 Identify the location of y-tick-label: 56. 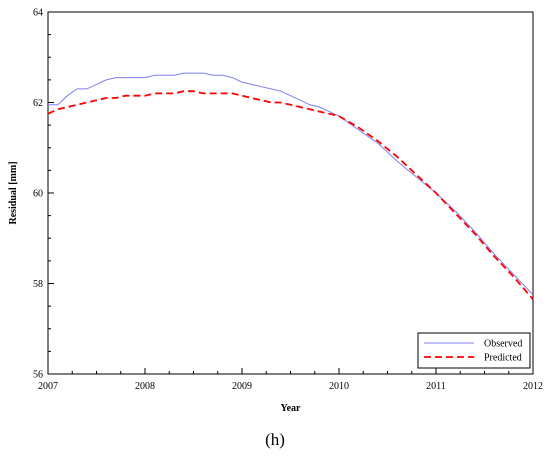
(38, 375).